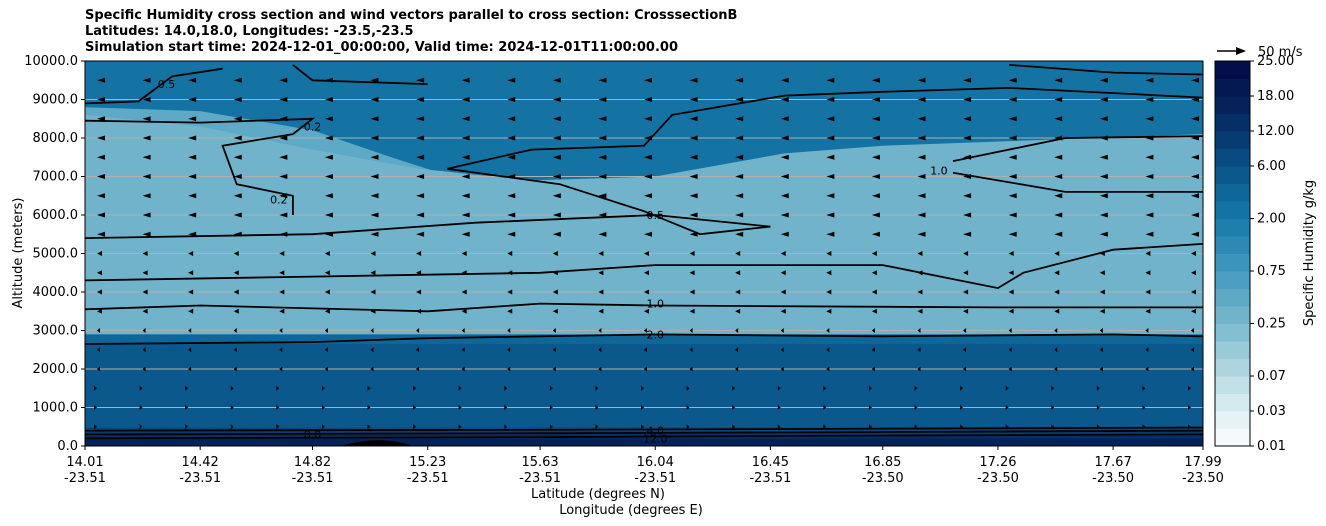  I want to click on y-tick-label: 1000.0, so click(56, 408).